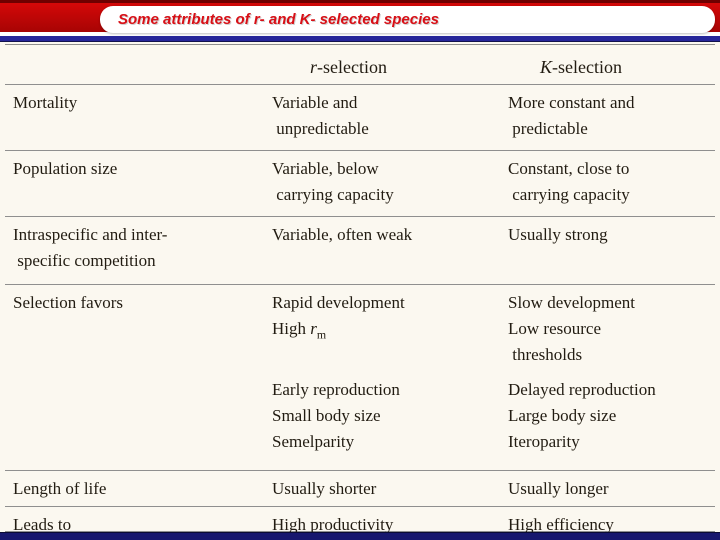 The width and height of the screenshot is (720, 540). I want to click on column-header-k-selection: K-selection, so click(607, 64).